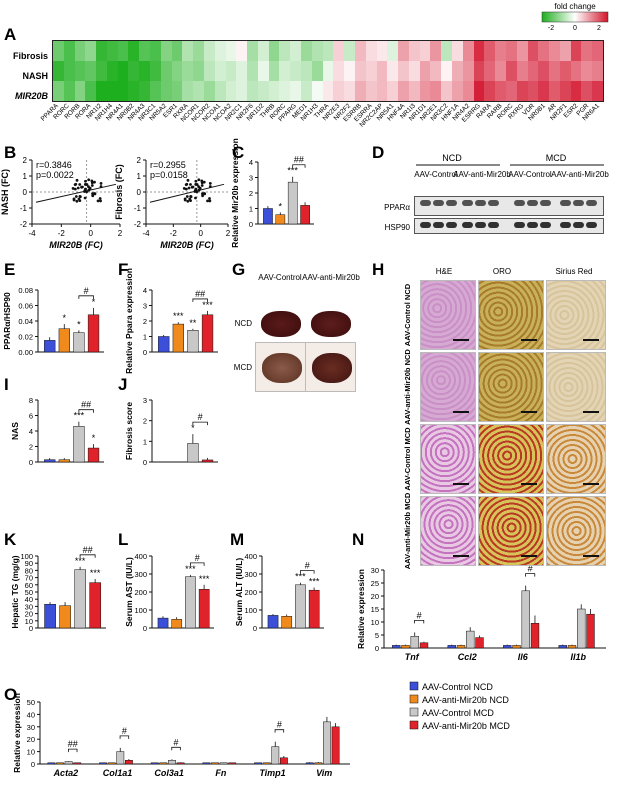 The width and height of the screenshot is (617, 812). What do you see at coordinates (25, 192) in the screenshot?
I see `scatter-ytick: 0` at bounding box center [25, 192].